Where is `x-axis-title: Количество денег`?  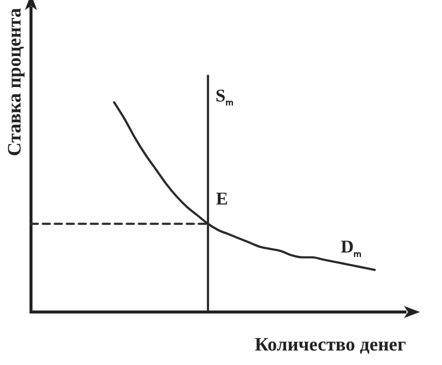 x-axis-title: Количество денег is located at coordinates (330, 345).